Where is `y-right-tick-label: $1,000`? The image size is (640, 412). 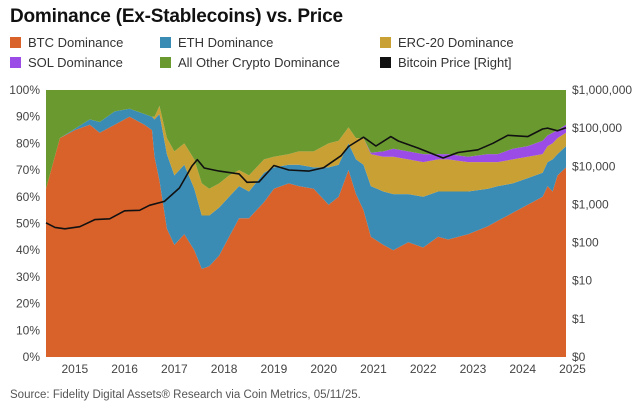
y-right-tick-label: $1,000 is located at coordinates (590, 204).